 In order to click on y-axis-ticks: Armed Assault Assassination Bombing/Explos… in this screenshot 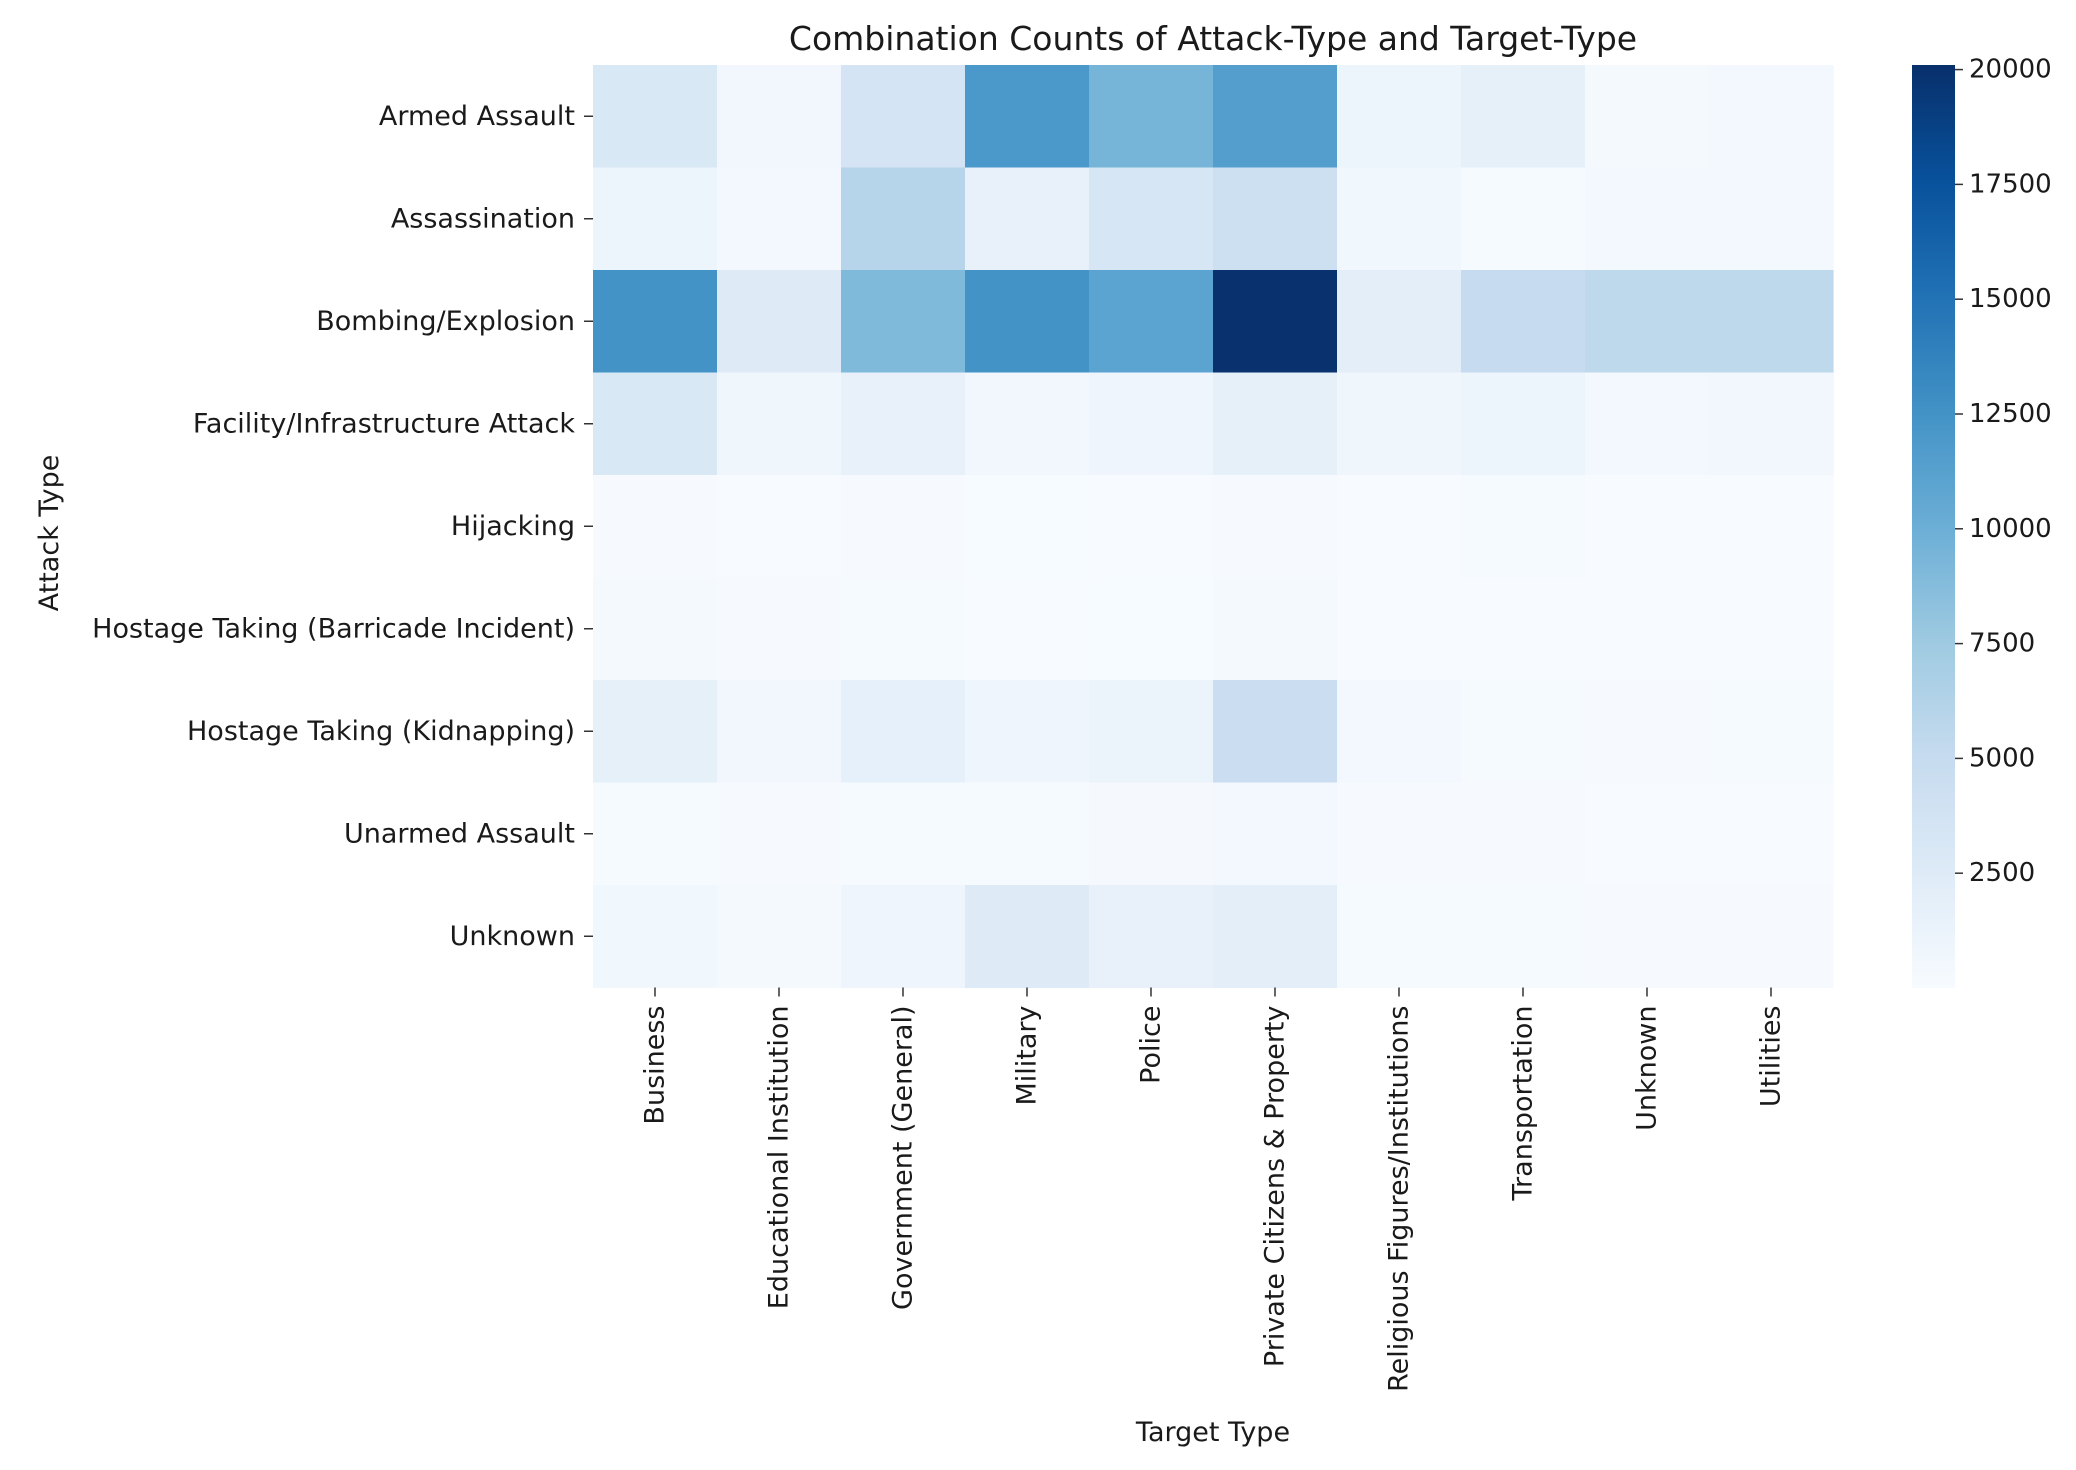, I will do `click(342, 526)`.